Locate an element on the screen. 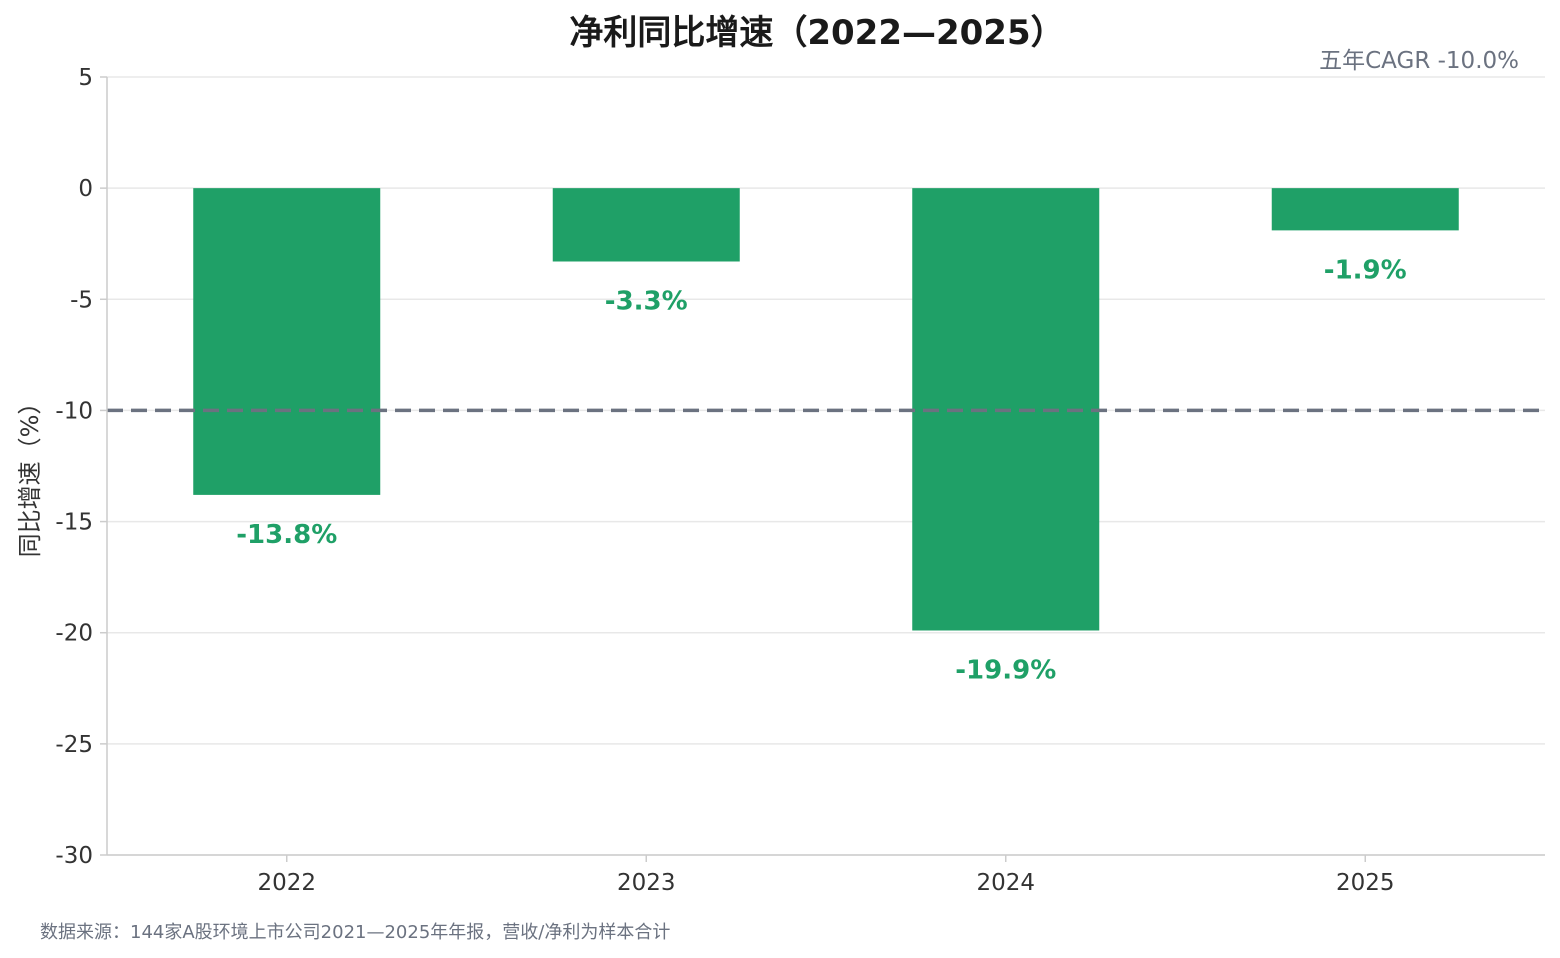 Image resolution: width=1560 pixels, height=958 pixels. data-label-2023: -3.3% is located at coordinates (646, 301).